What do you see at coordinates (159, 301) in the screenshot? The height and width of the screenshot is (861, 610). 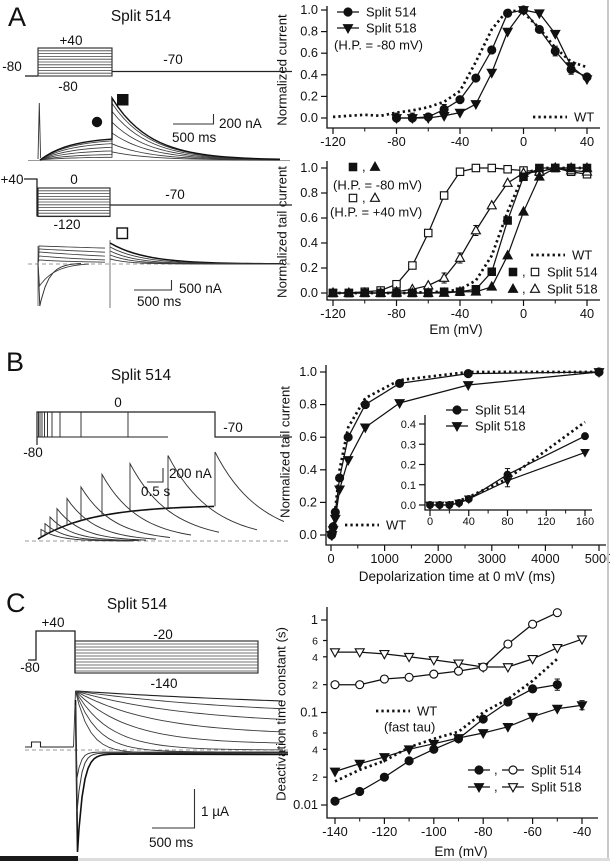 I see `scalebar-a2-time-label: 500 ms` at bounding box center [159, 301].